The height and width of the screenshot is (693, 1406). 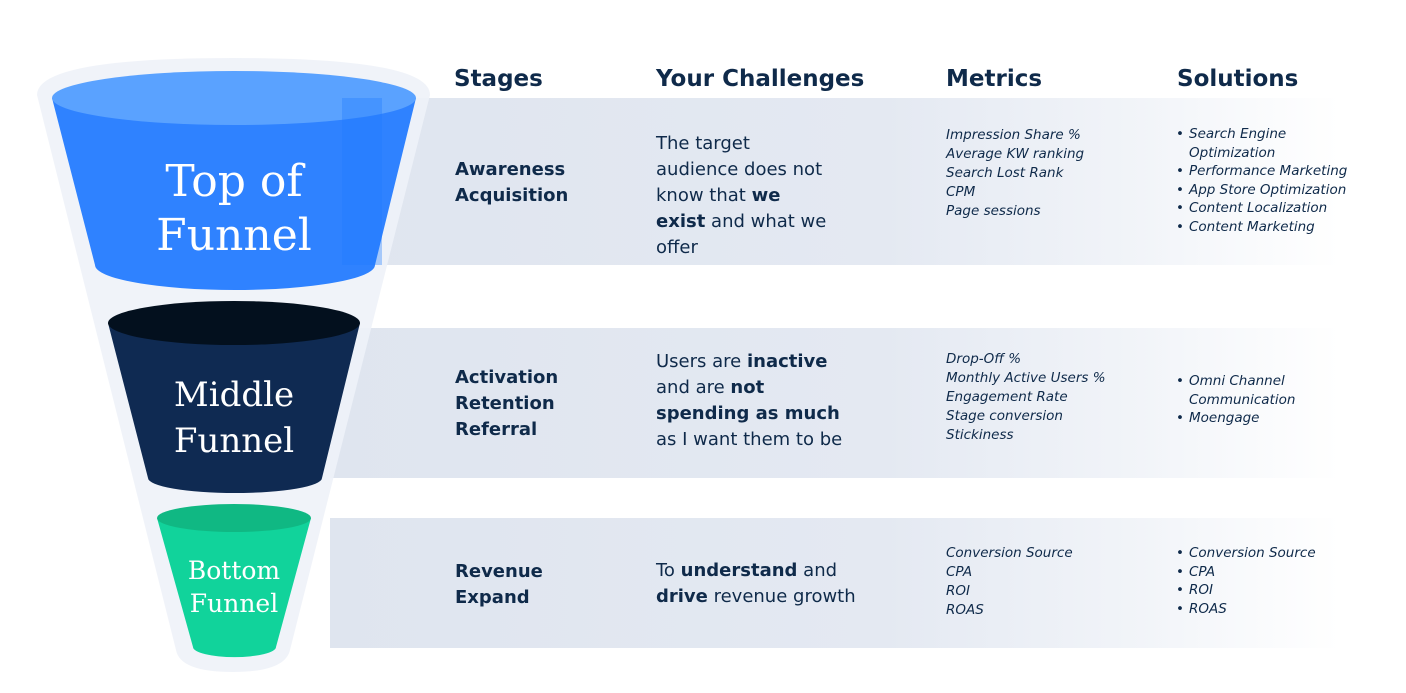 I want to click on header-solutions: Solutions, so click(x=1238, y=79).